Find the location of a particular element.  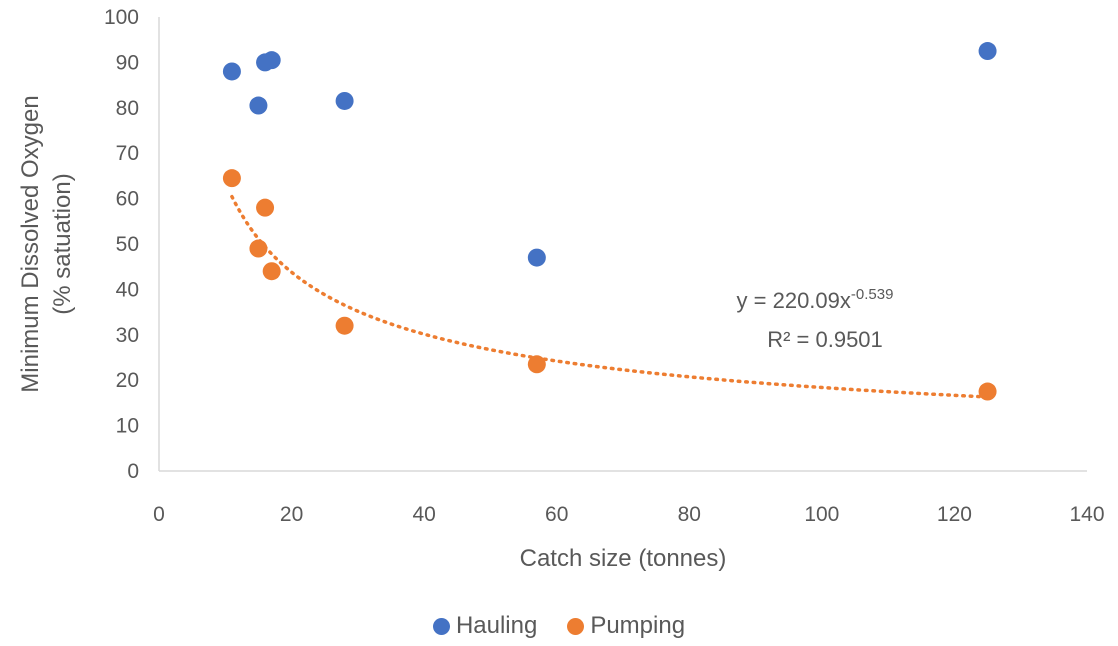

legend: Hauling Pumping is located at coordinates (559, 626).